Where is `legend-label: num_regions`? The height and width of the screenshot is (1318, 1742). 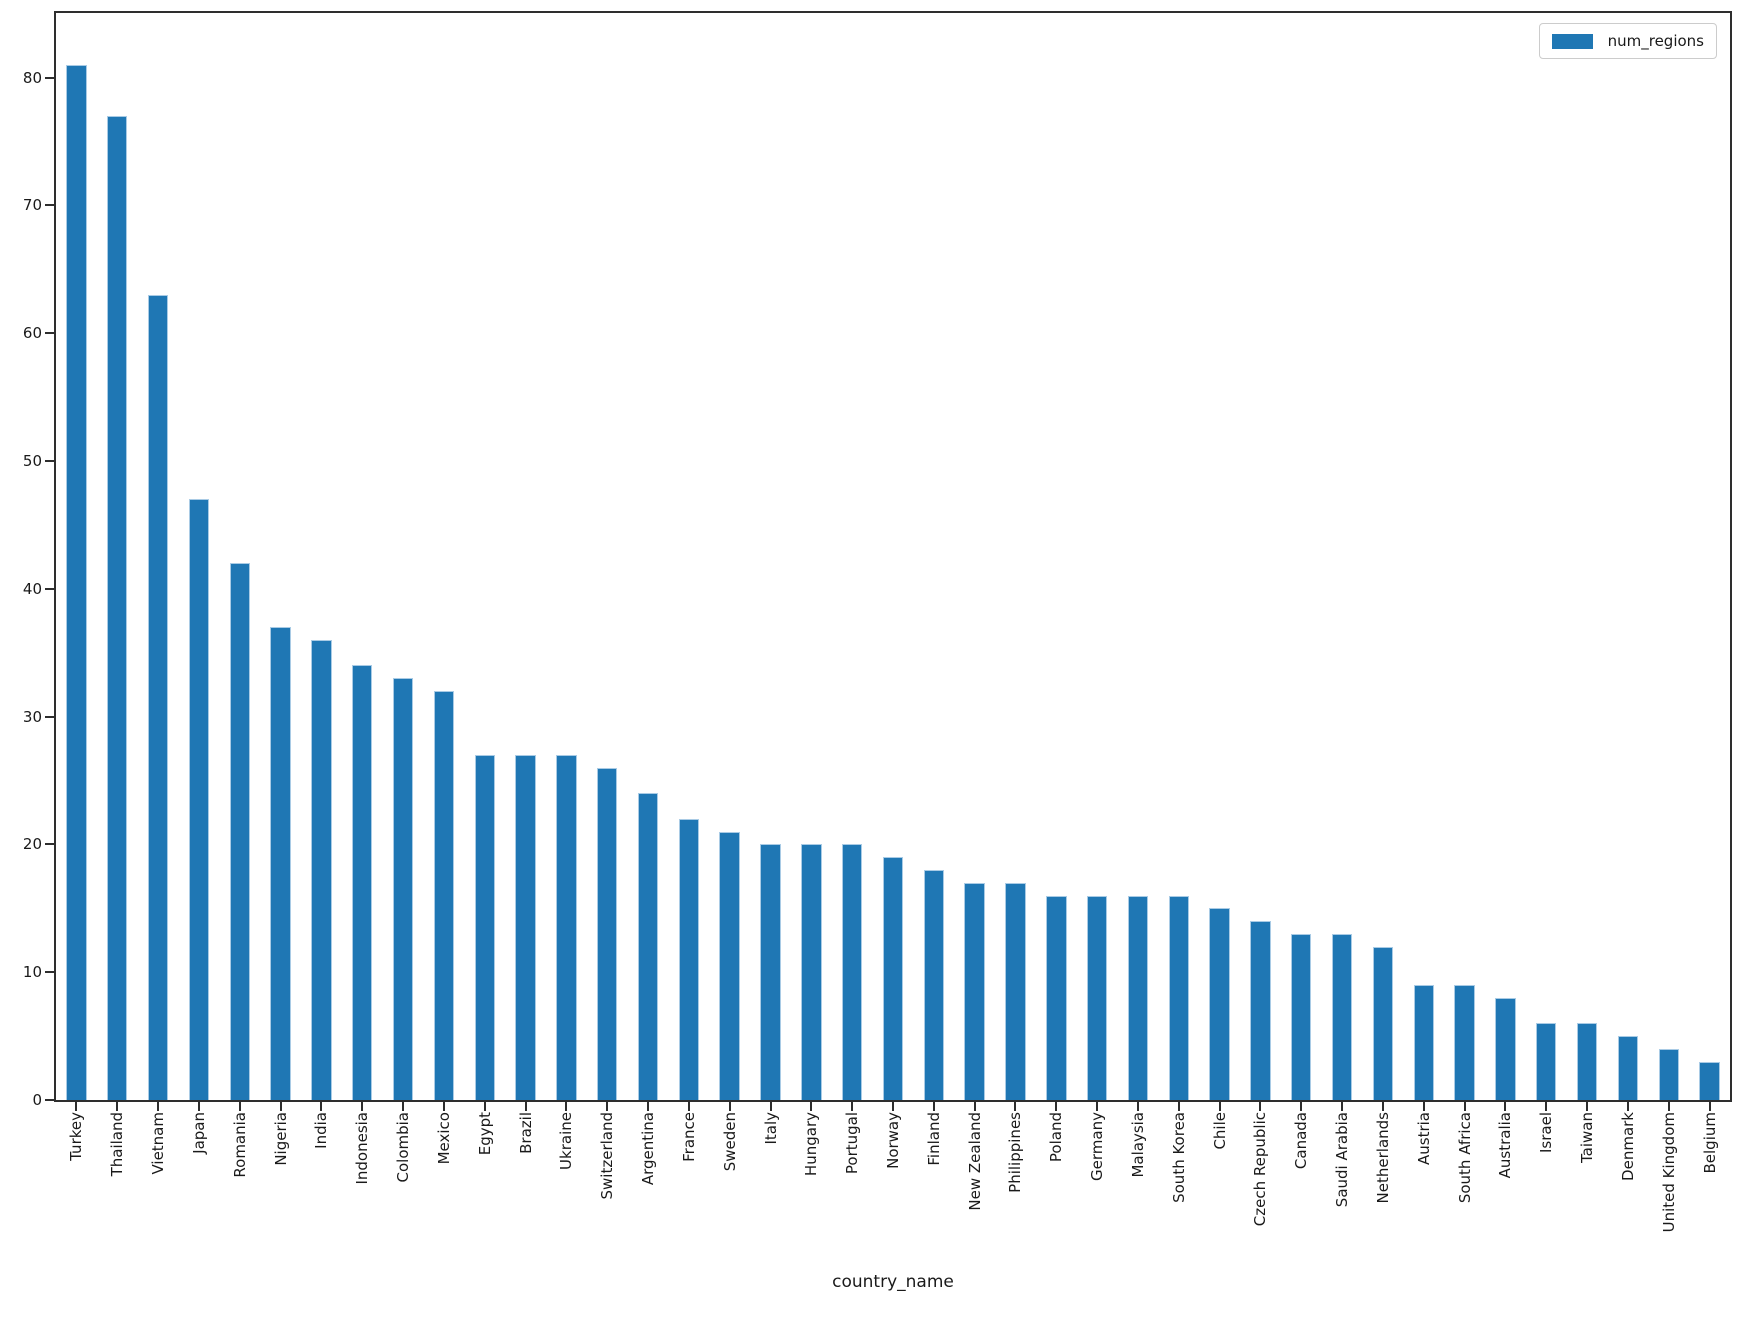 legend-label: num_regions is located at coordinates (1655, 41).